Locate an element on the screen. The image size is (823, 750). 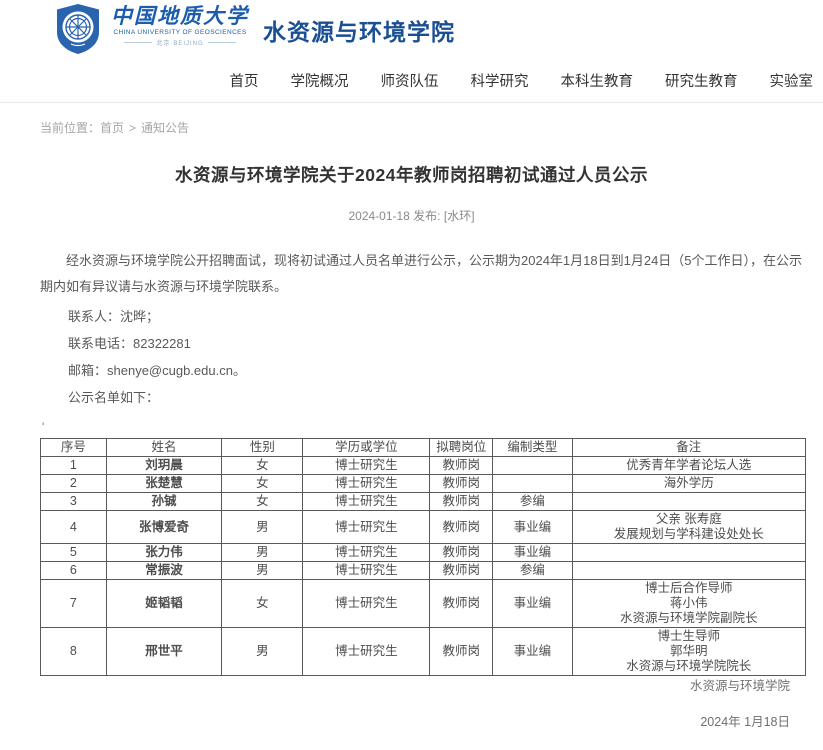
table-cell: 张楚慧 is located at coordinates (164, 483).